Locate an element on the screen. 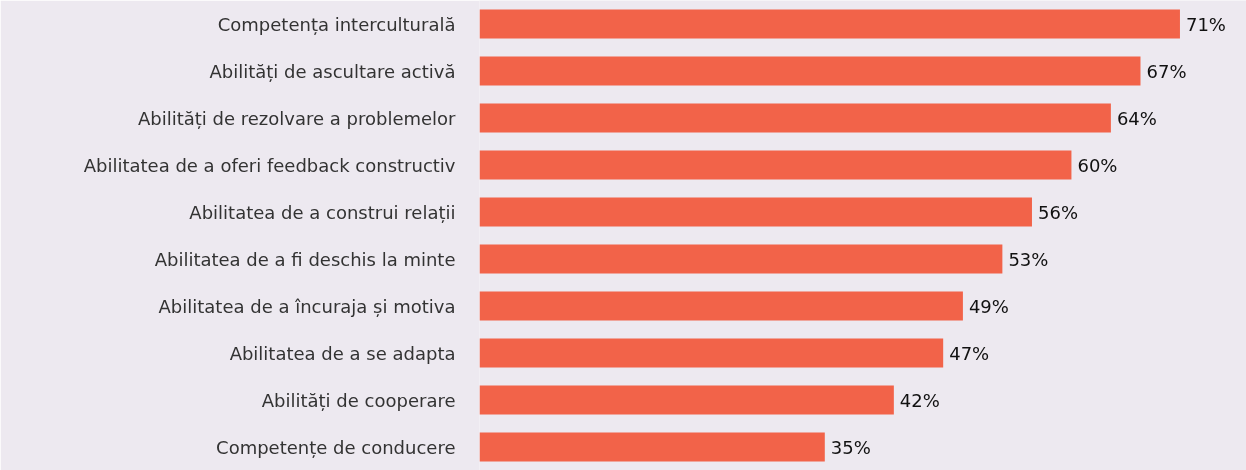 This screenshot has height=470, width=1246. data-label: 64% is located at coordinates (1136, 118).